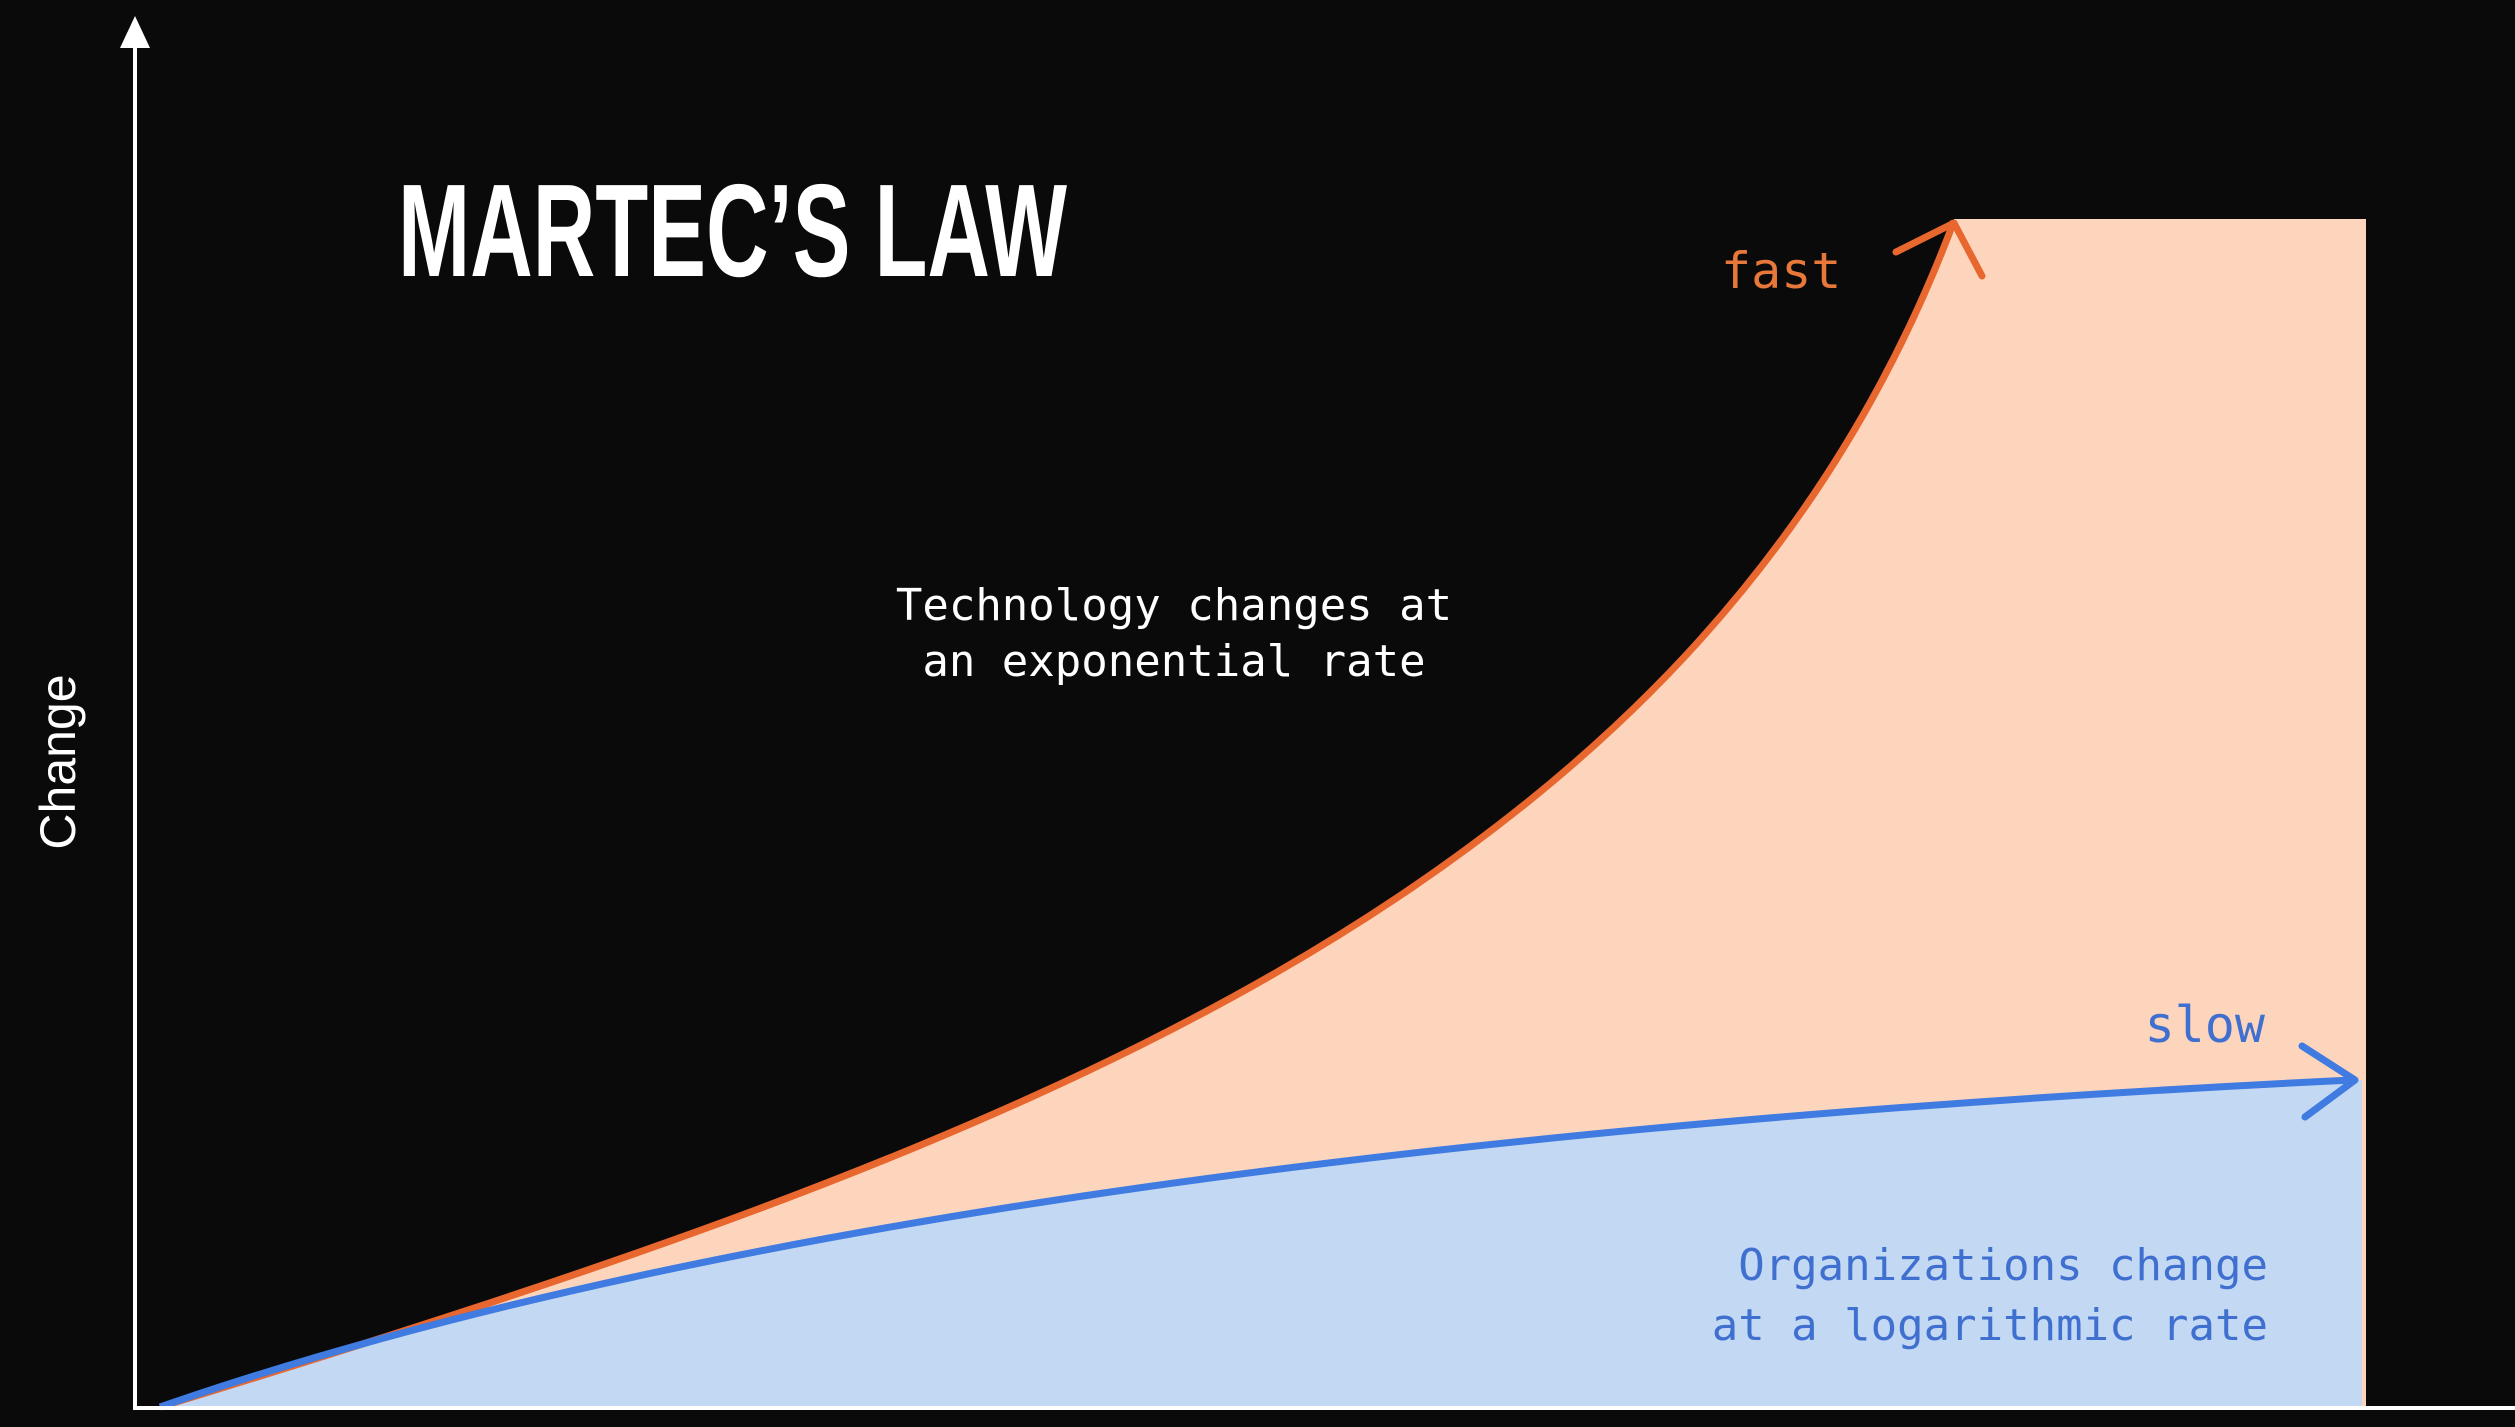  Describe the element at coordinates (2328, 1081) in the screenshot. I see `organizations-arrowhead` at that location.